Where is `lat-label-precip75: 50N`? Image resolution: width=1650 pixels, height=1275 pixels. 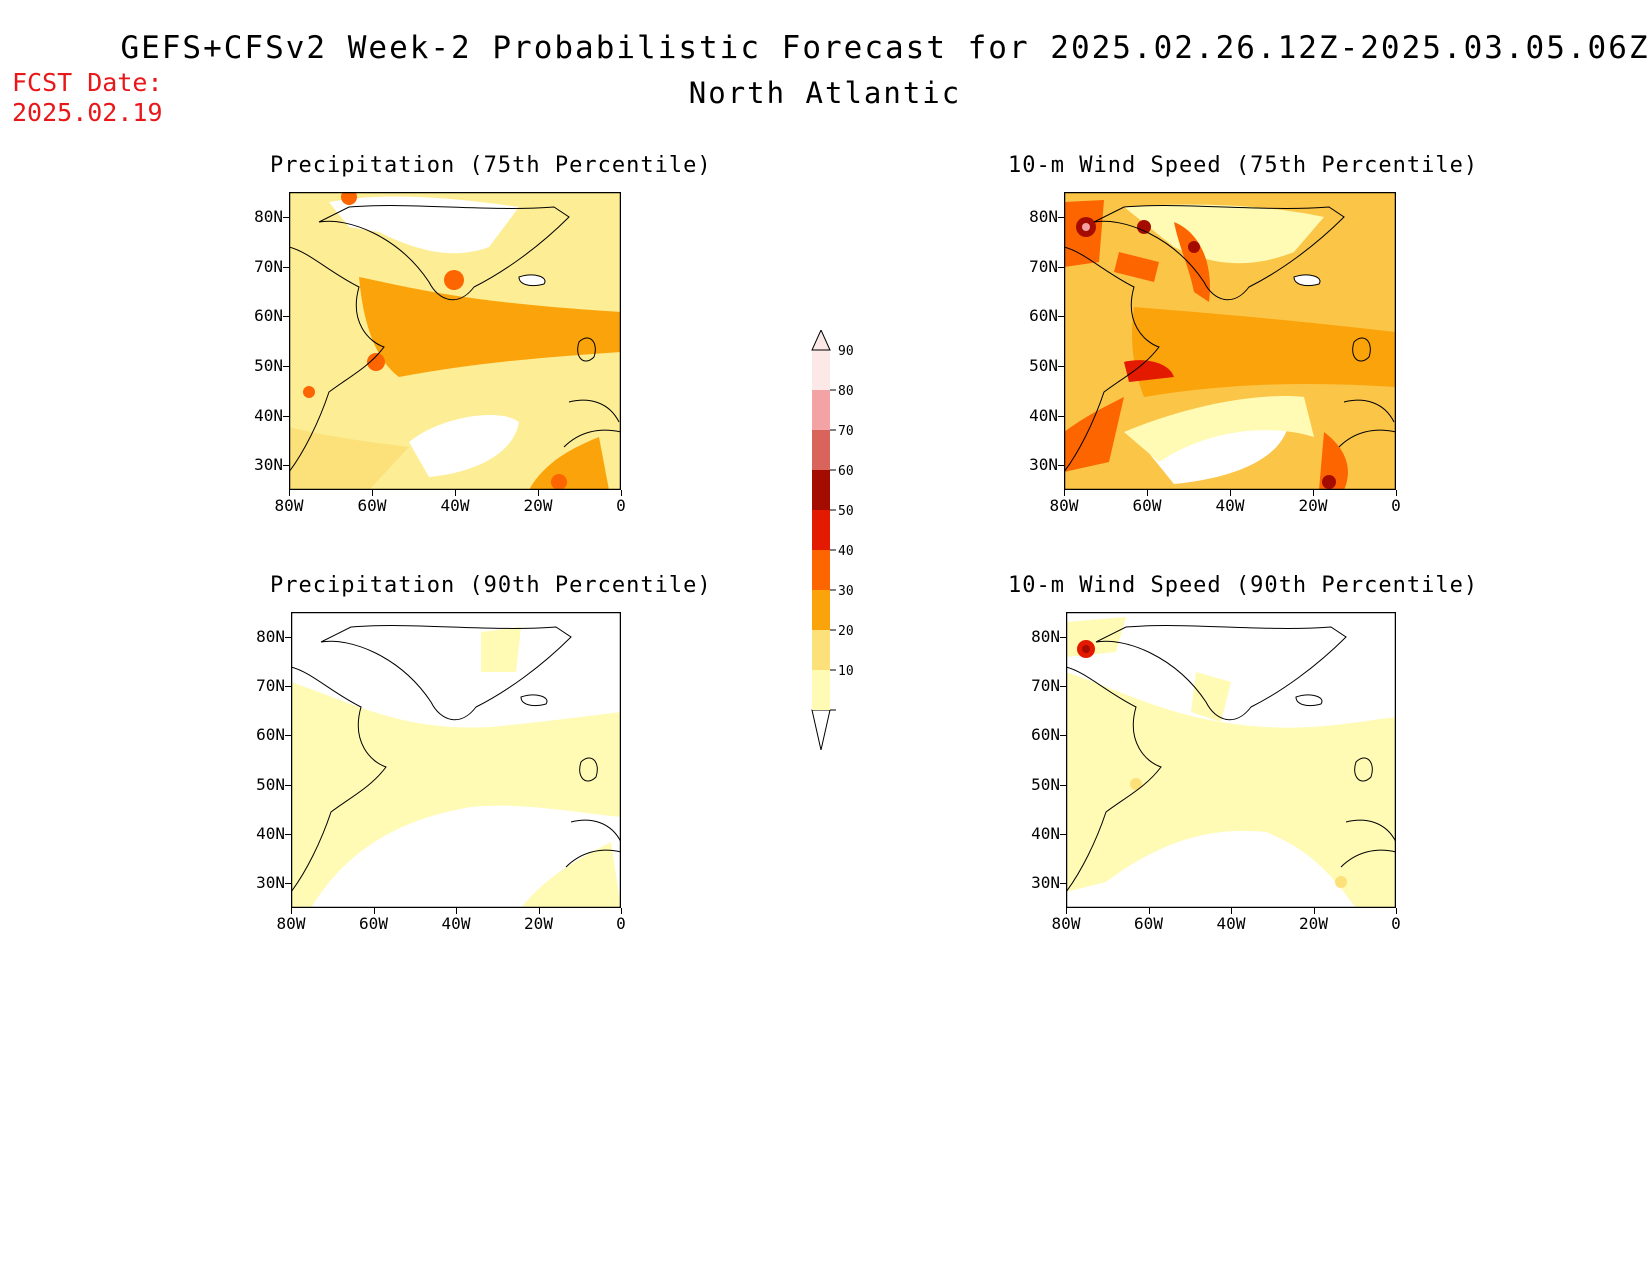 lat-label-precip75: 50N is located at coordinates (268, 365).